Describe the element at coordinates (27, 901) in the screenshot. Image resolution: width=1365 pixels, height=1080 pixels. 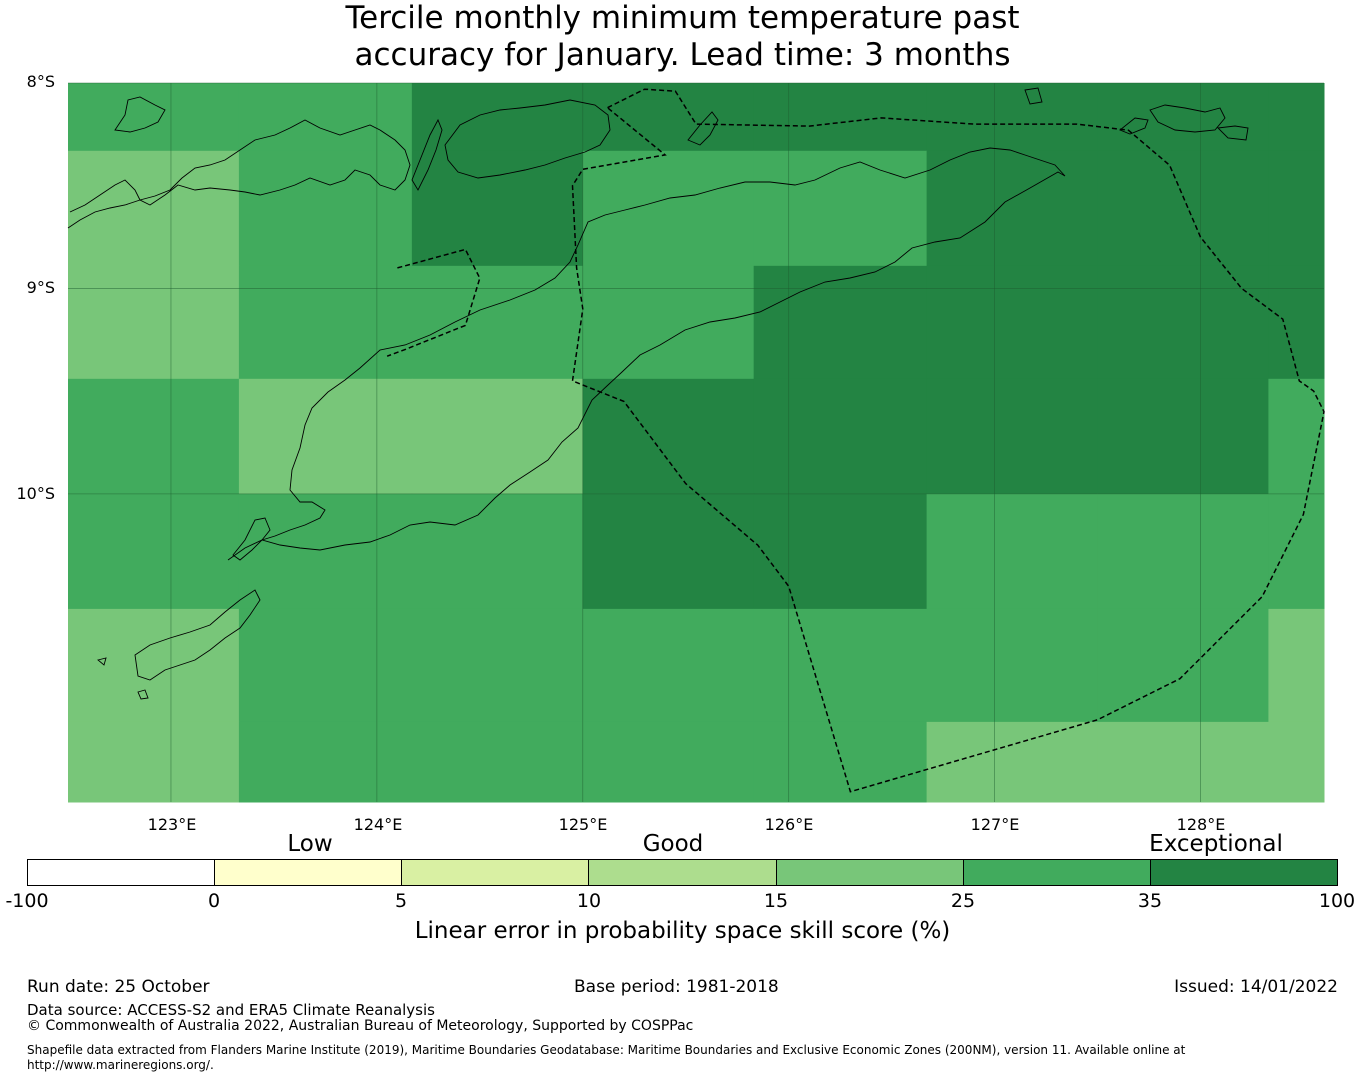
I see `colorbar-tick: -100` at that location.